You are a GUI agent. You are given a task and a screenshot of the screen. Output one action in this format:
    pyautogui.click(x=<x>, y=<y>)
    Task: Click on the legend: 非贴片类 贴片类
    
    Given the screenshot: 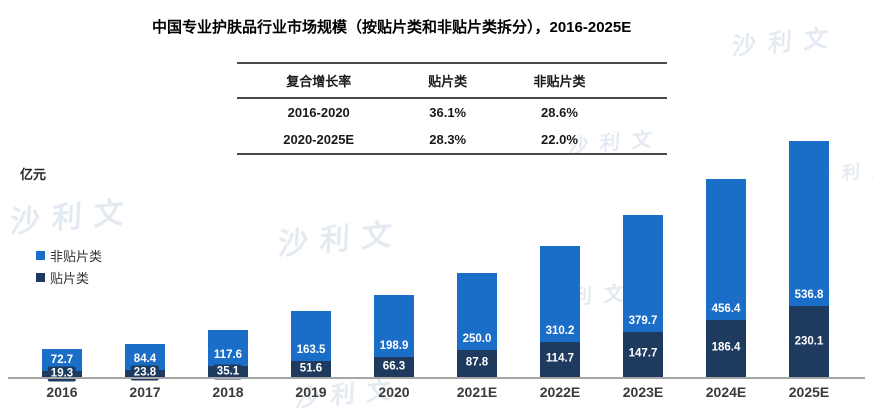 What is the action you would take?
    pyautogui.click(x=69, y=266)
    